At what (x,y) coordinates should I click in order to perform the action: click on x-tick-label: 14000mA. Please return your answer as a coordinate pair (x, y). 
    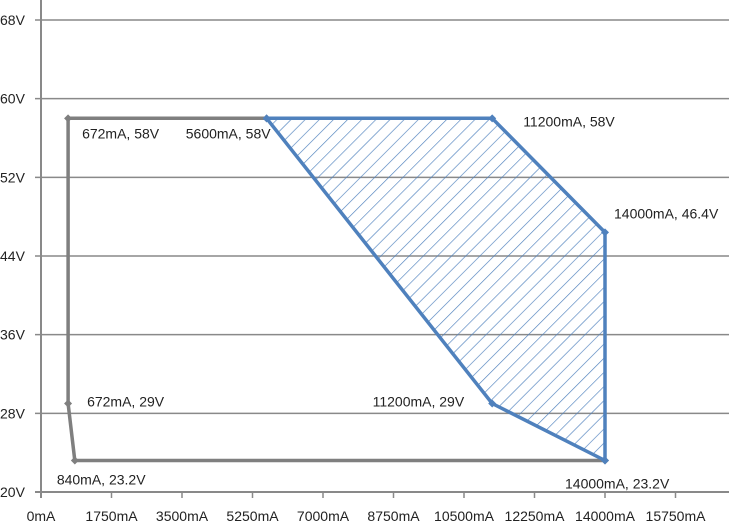
    Looking at the image, I should click on (605, 515).